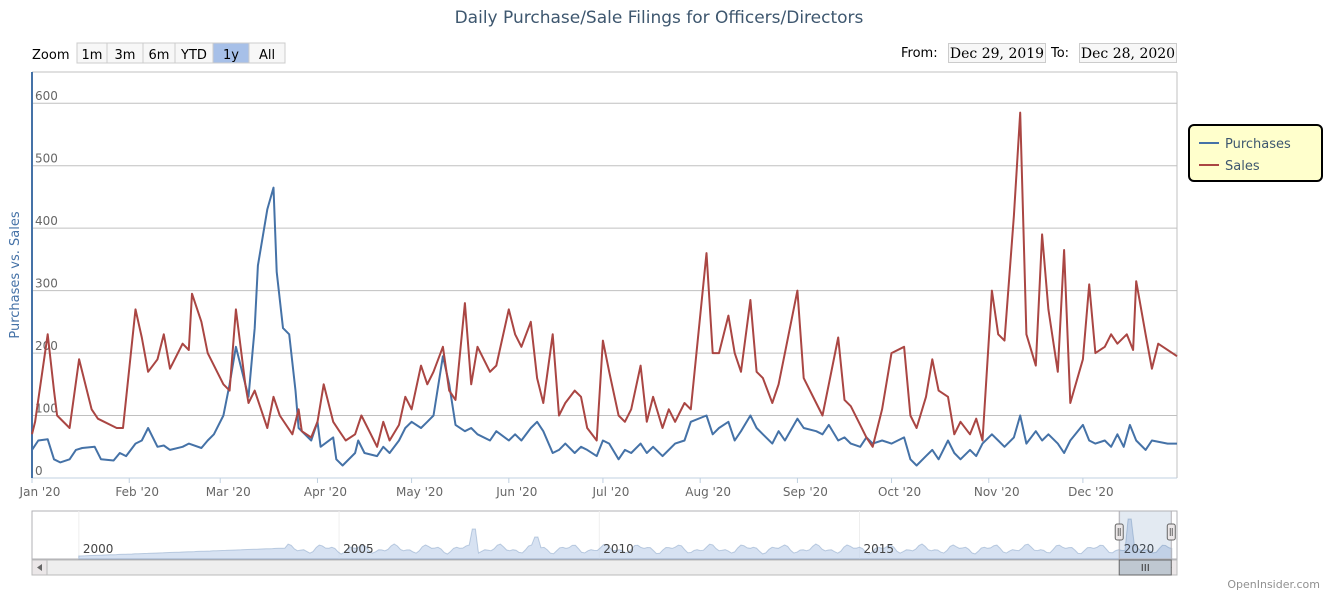 This screenshot has width=1333, height=595. I want to click on range-selector: Zoom 1m 3m 6m YTD 1y All, so click(159, 53).